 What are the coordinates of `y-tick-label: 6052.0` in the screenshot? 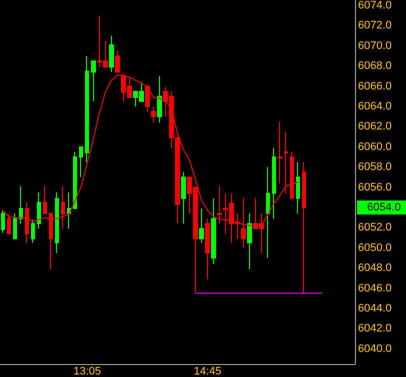 It's located at (375, 228).